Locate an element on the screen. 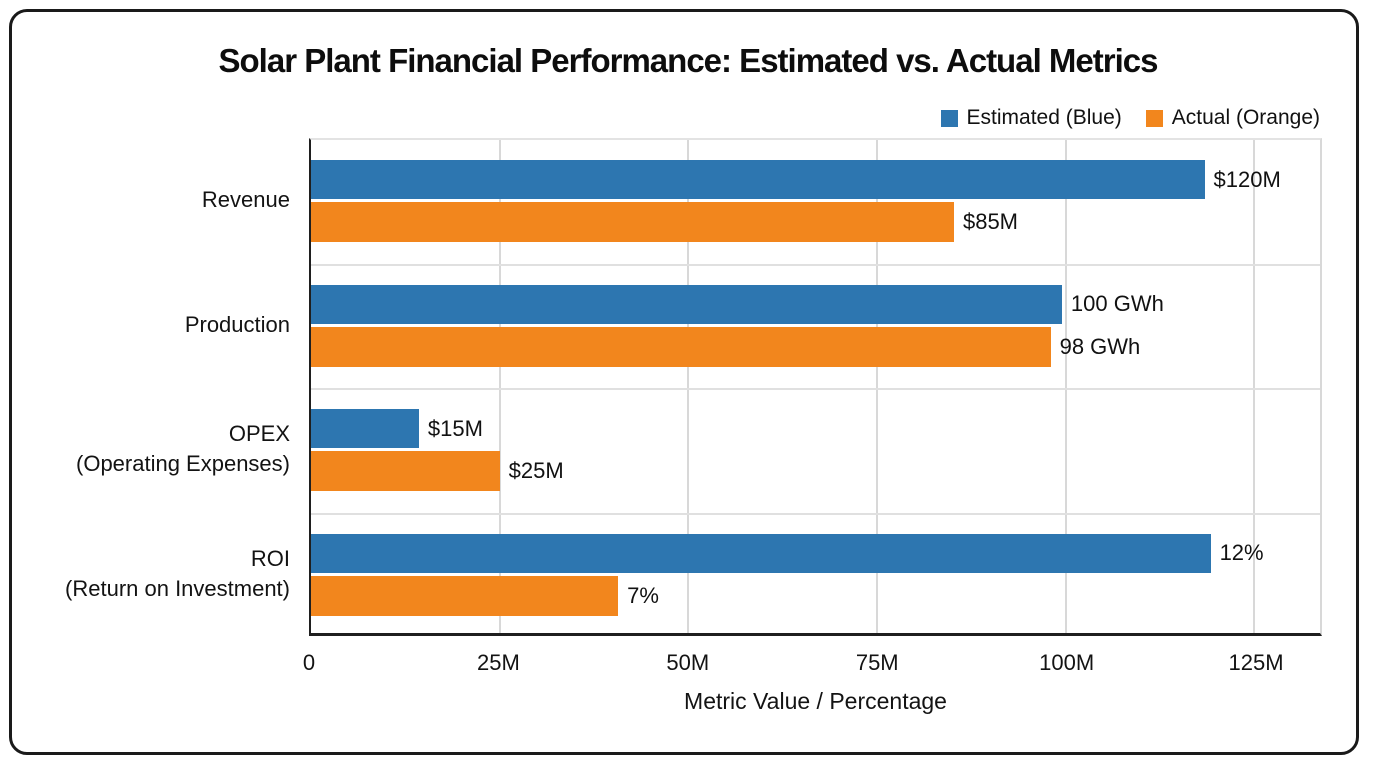 This screenshot has width=1376, height=768. bar-value-label: $85M is located at coordinates (990, 221).